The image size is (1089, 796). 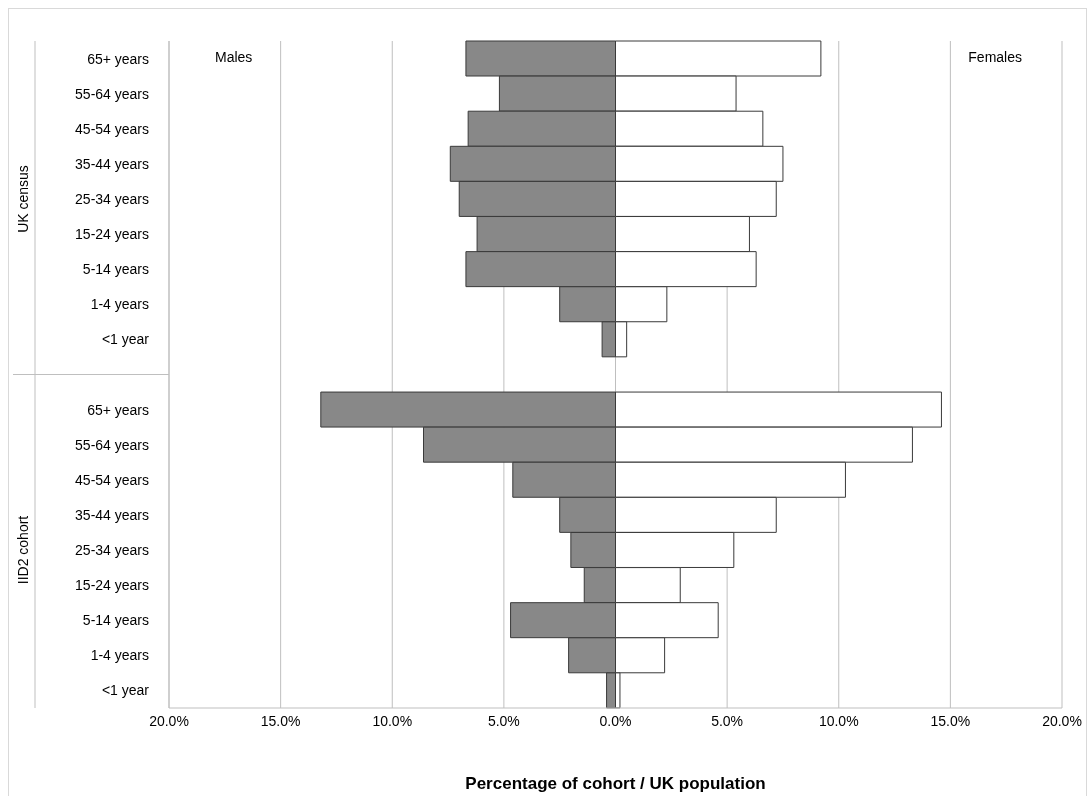 I want to click on annotation: Males, so click(x=234, y=57).